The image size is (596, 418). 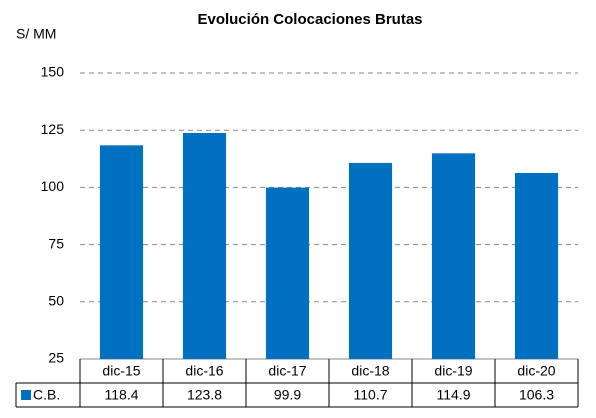 What do you see at coordinates (36, 34) in the screenshot?
I see `y-axis-label: S/ MM` at bounding box center [36, 34].